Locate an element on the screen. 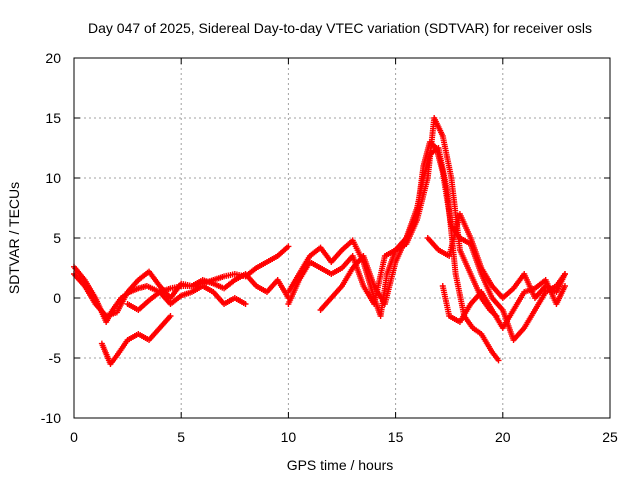 The image size is (640, 480). x-tick-label: 20 is located at coordinates (503, 437).